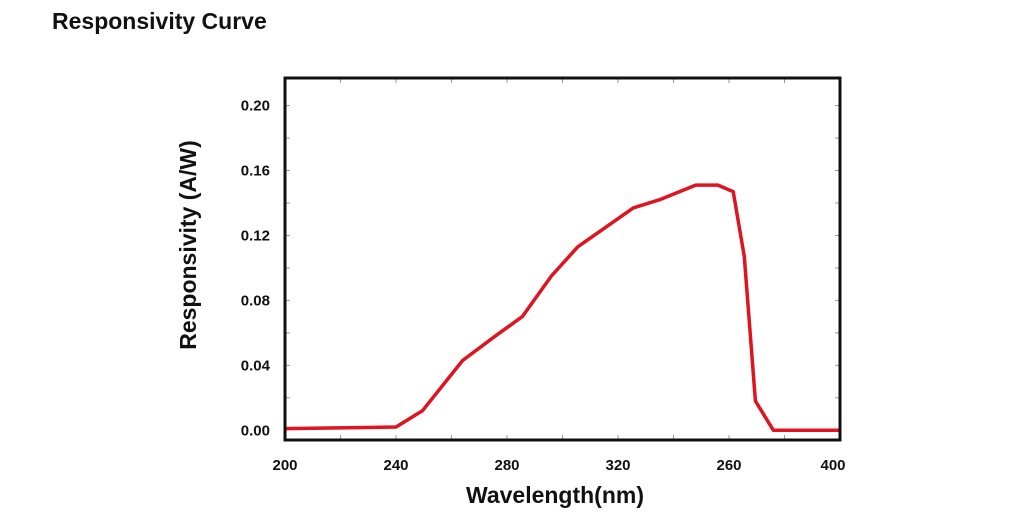 This screenshot has height=530, width=1017. I want to click on x-axis-label: Wavelength(nm), so click(555, 495).